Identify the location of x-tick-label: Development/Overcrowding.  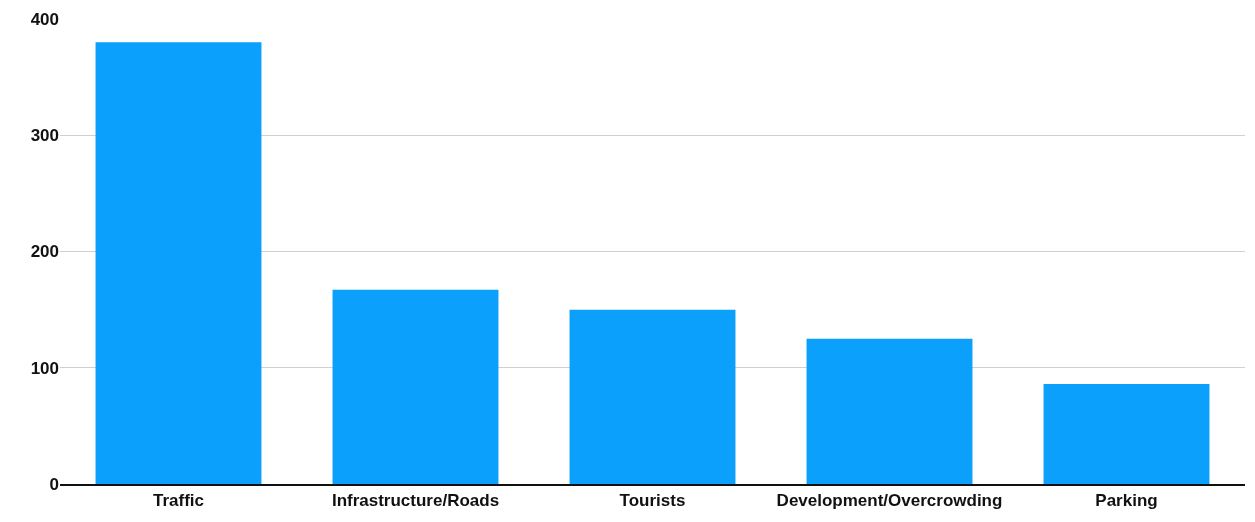
(889, 501).